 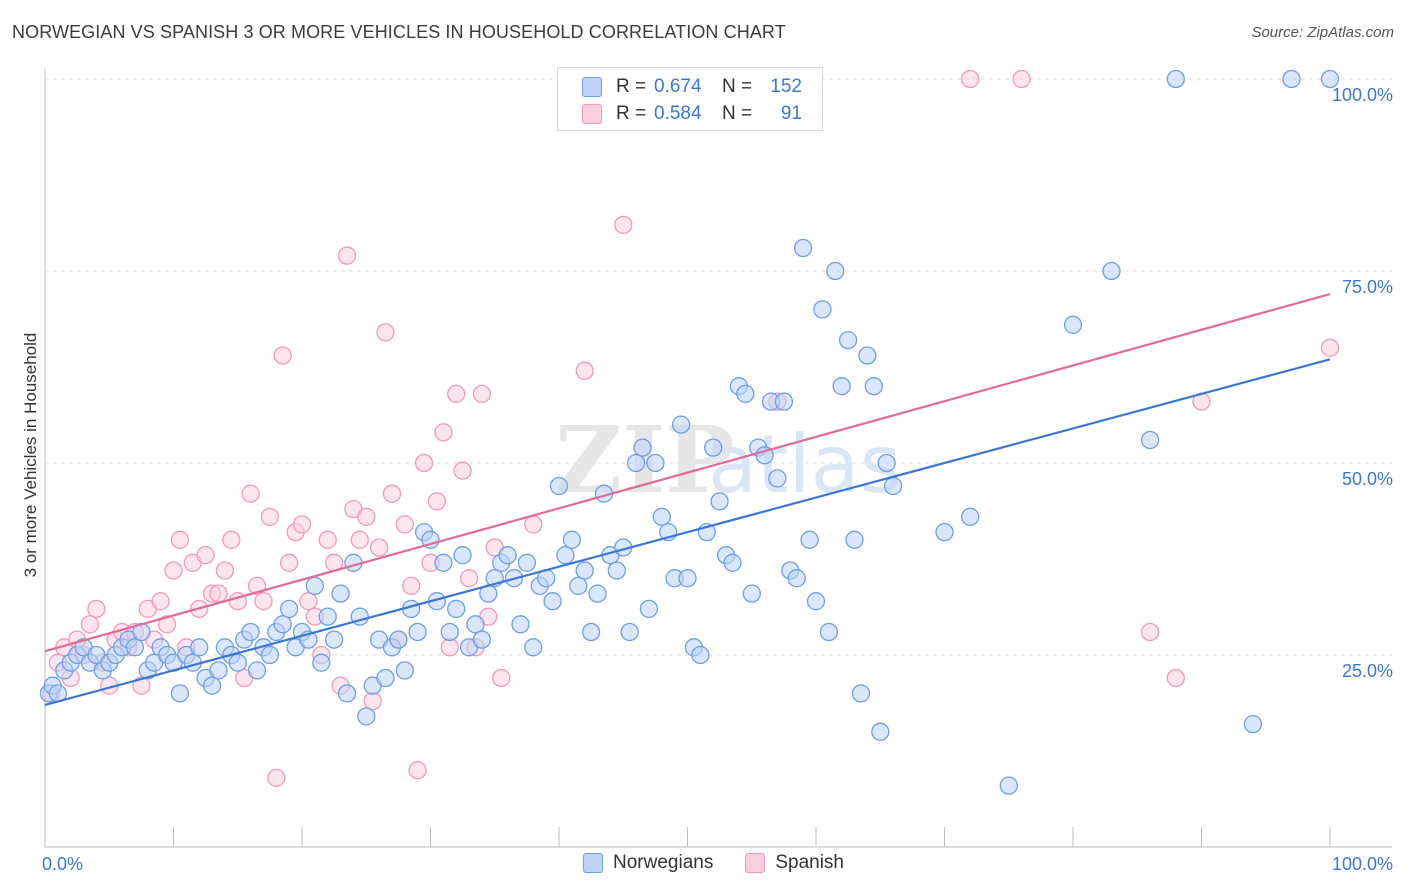 What do you see at coordinates (1367, 479) in the screenshot?
I see `y-tick-label: 50.0%` at bounding box center [1367, 479].